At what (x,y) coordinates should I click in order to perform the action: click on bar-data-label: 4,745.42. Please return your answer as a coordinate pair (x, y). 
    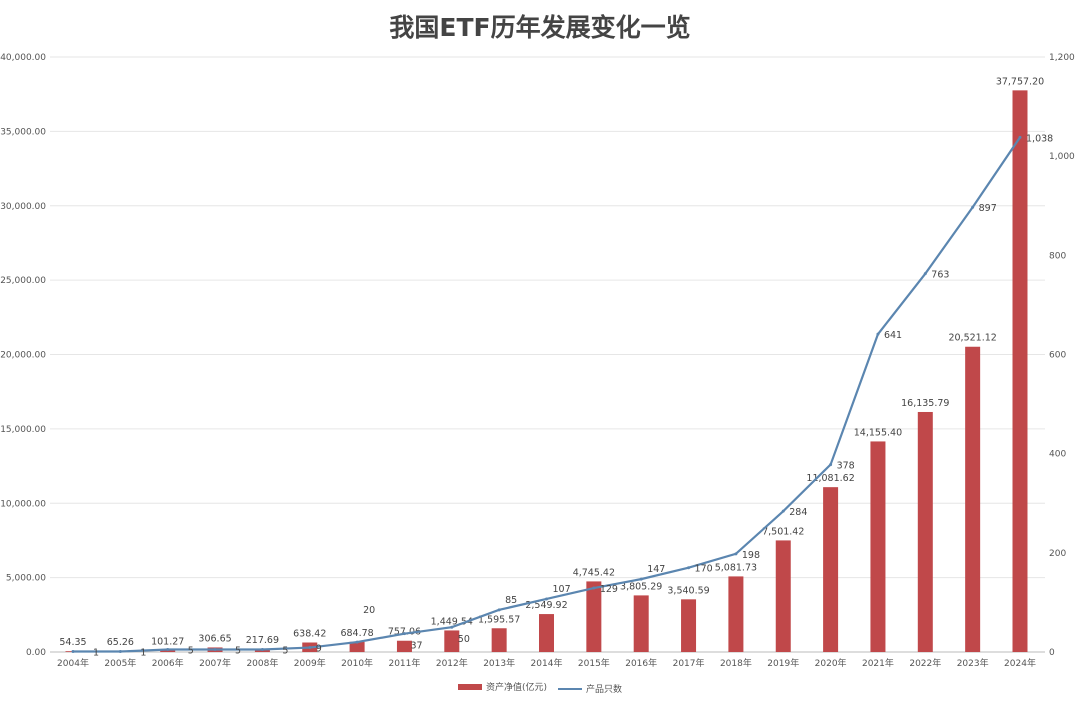
    Looking at the image, I should click on (594, 572).